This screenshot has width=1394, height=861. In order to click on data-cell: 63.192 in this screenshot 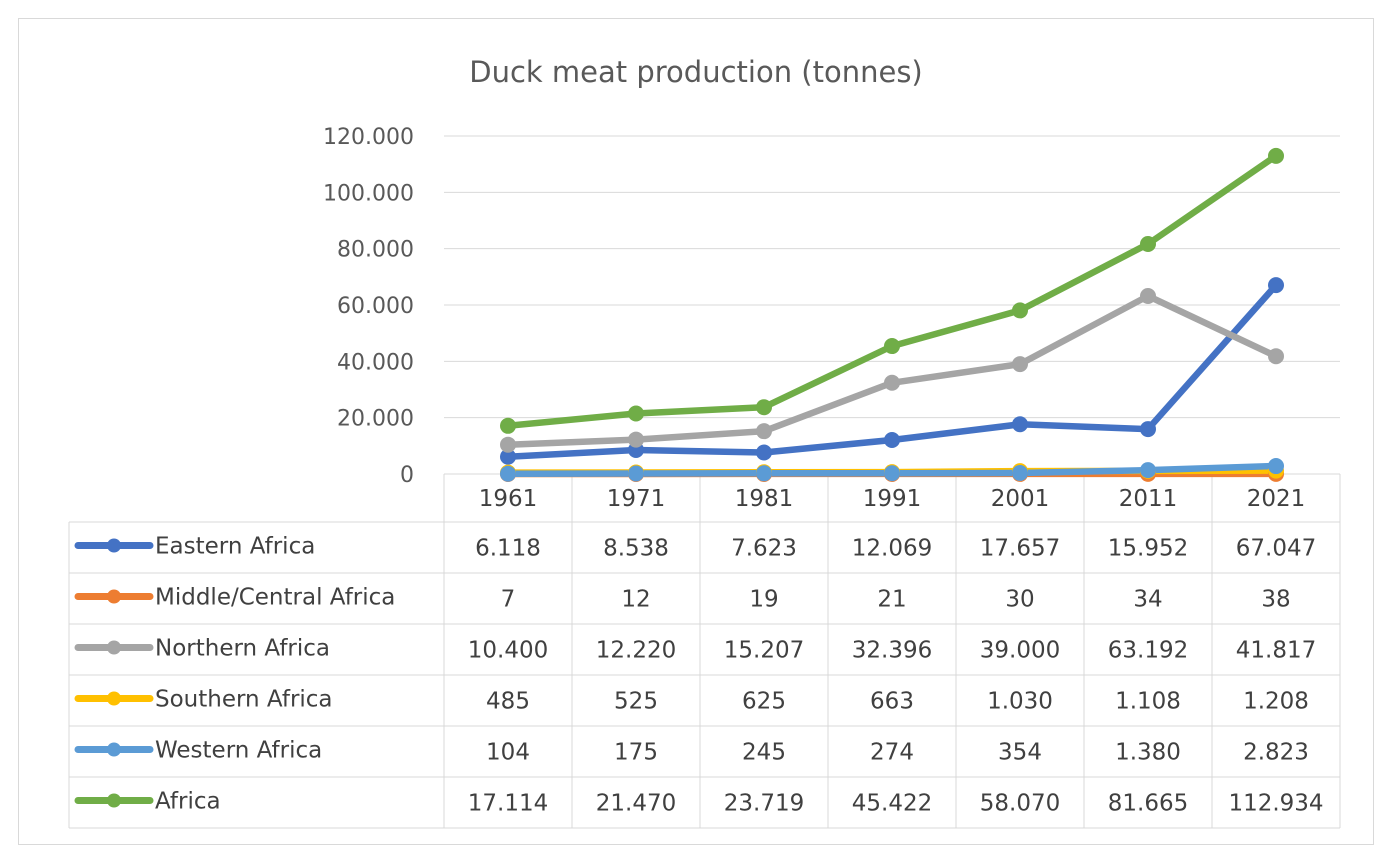, I will do `click(1148, 651)`.